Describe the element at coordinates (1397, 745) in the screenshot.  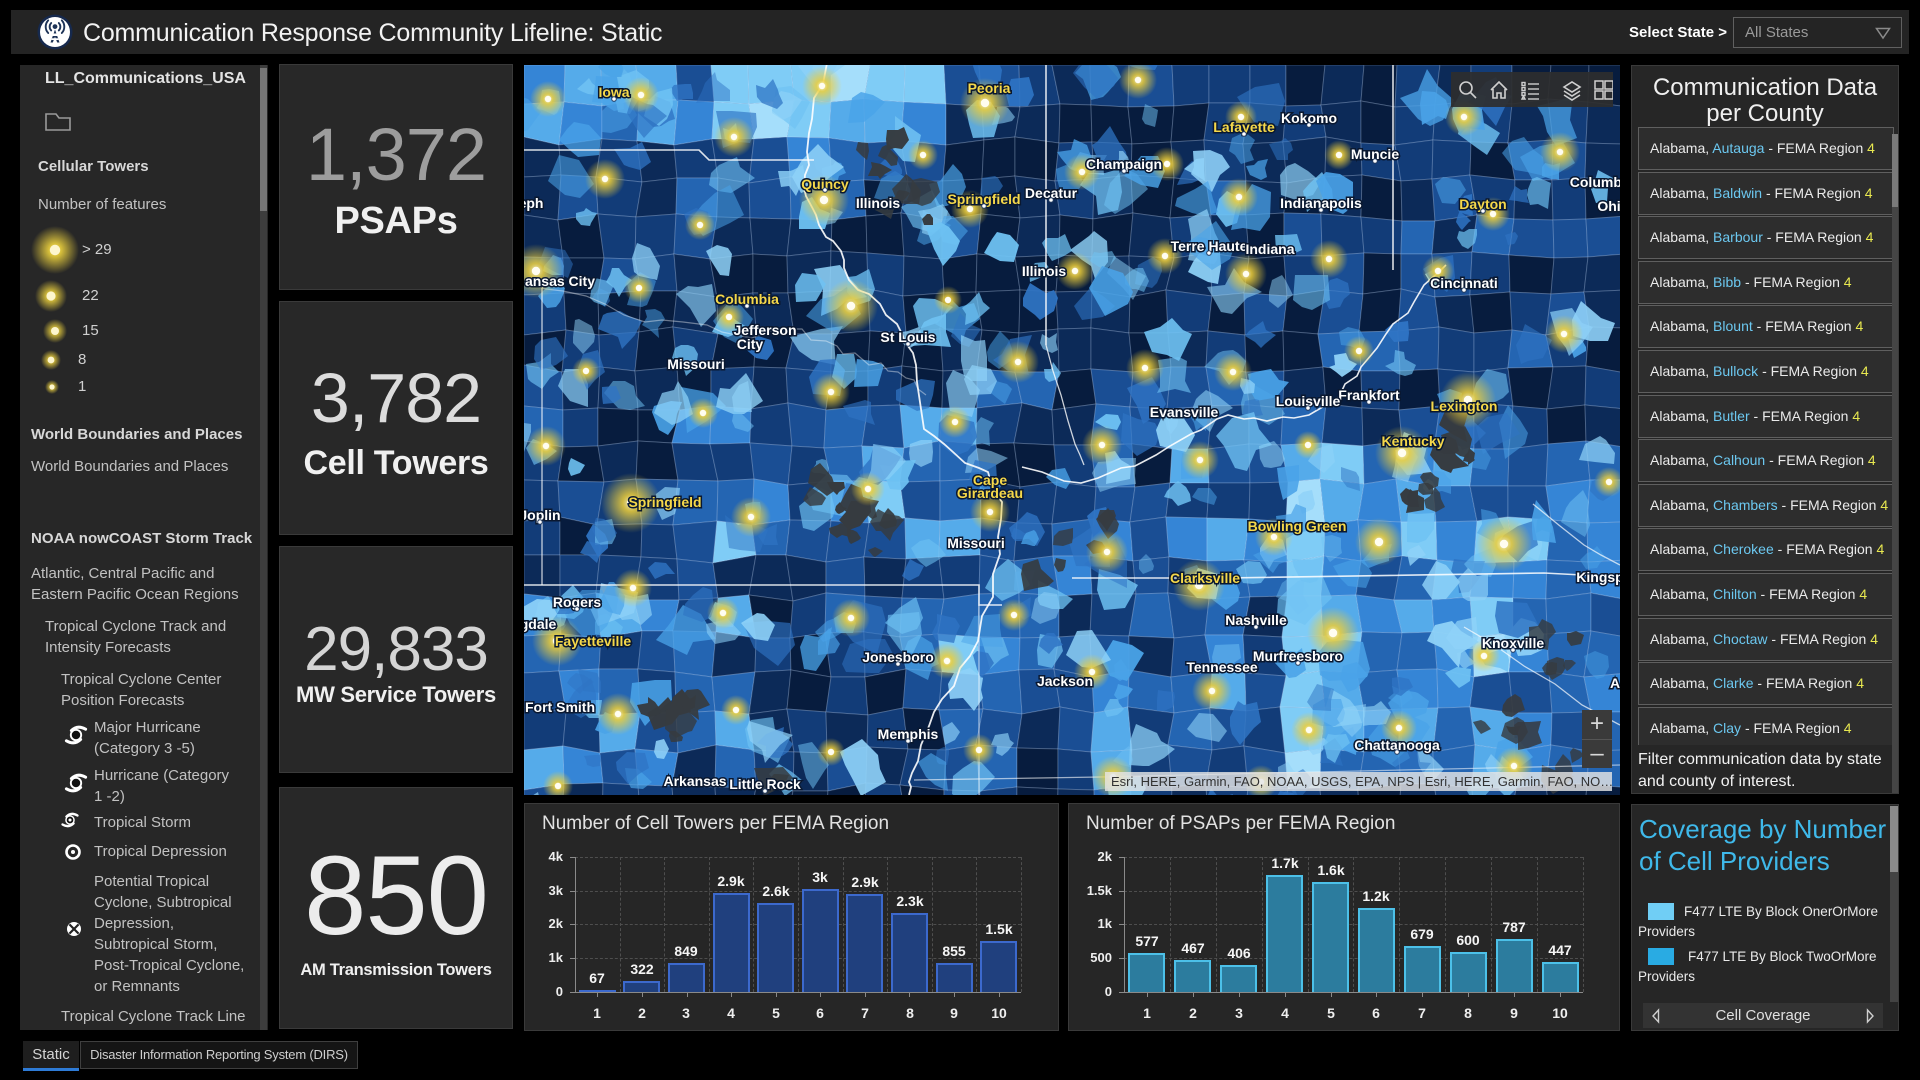
I see `svg-text: Chattanooga` at that location.